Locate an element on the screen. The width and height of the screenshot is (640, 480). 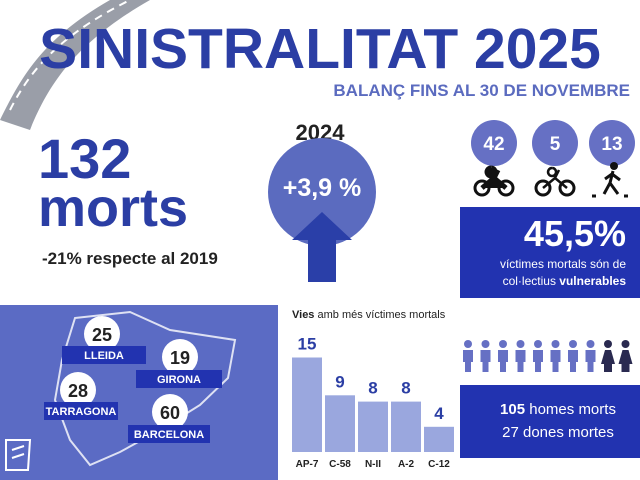
vulnerable-text: víctimes mortals són de is located at coordinates (563, 264).